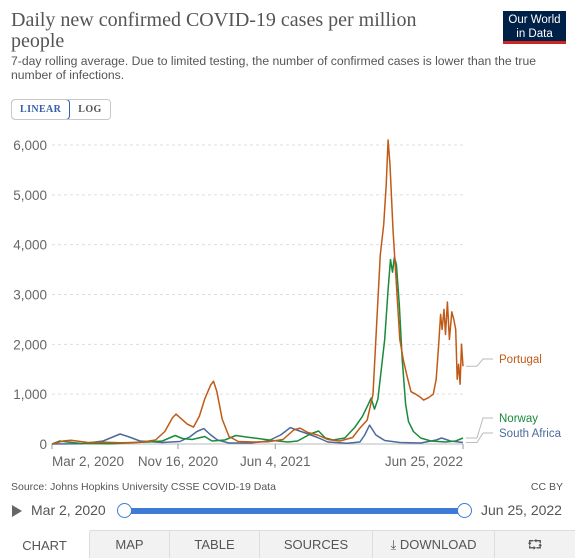  What do you see at coordinates (520, 360) in the screenshot?
I see `series-label-portugal: Portugal` at bounding box center [520, 360].